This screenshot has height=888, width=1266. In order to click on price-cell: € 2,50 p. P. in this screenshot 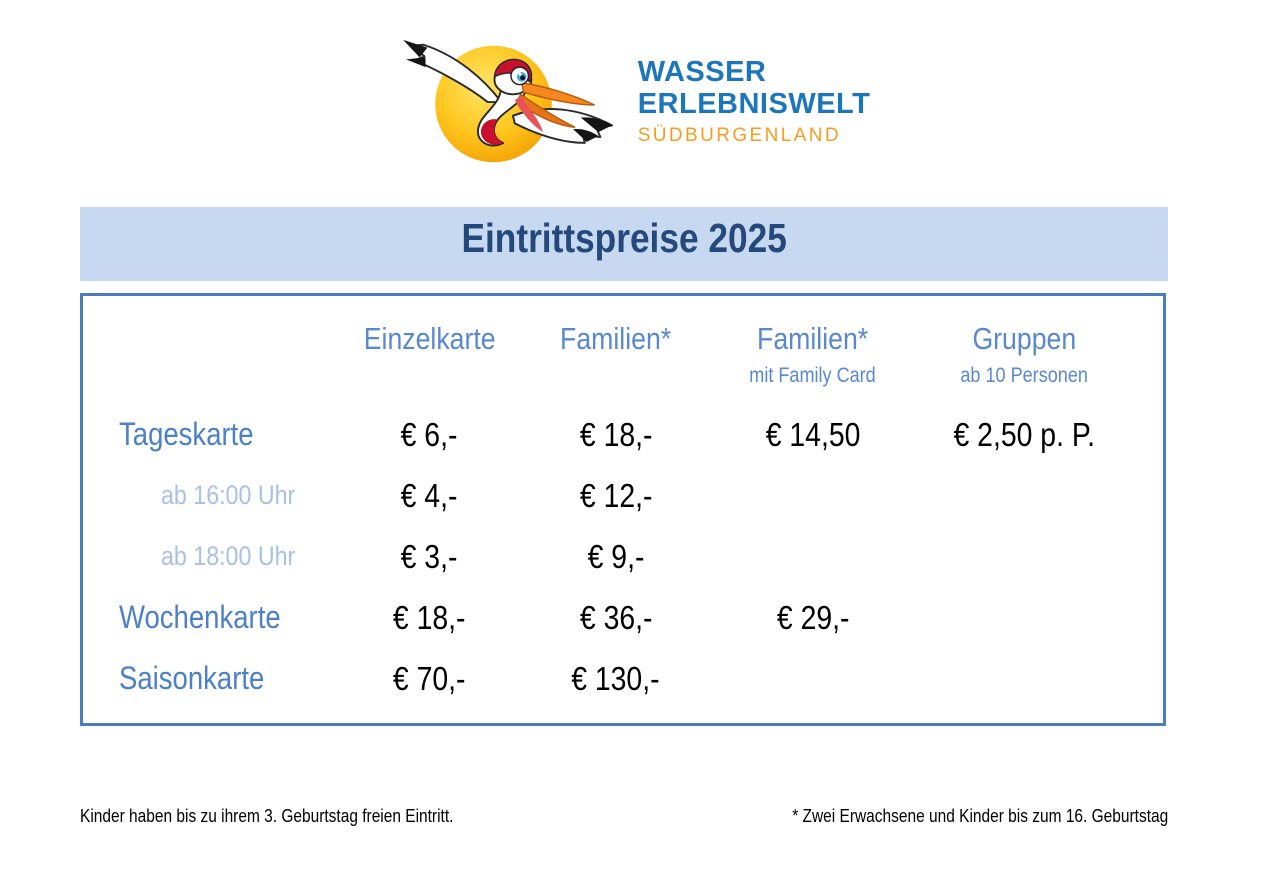, I will do `click(1024, 434)`.